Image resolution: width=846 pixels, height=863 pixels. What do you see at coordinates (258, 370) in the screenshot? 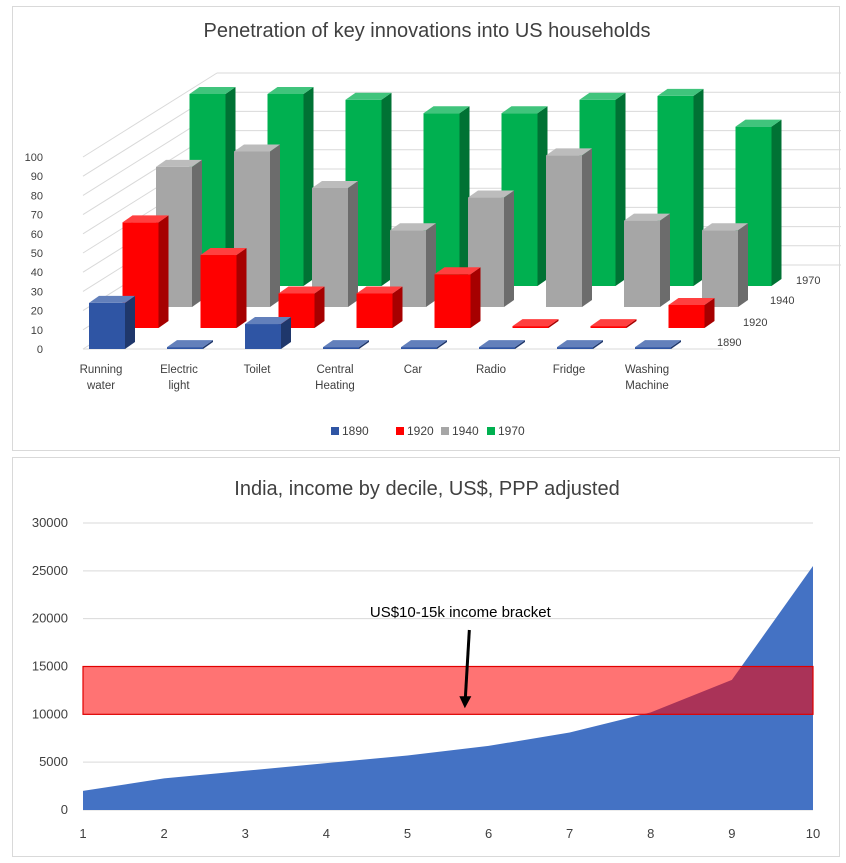
I see `category-label: Toilet` at bounding box center [258, 370].